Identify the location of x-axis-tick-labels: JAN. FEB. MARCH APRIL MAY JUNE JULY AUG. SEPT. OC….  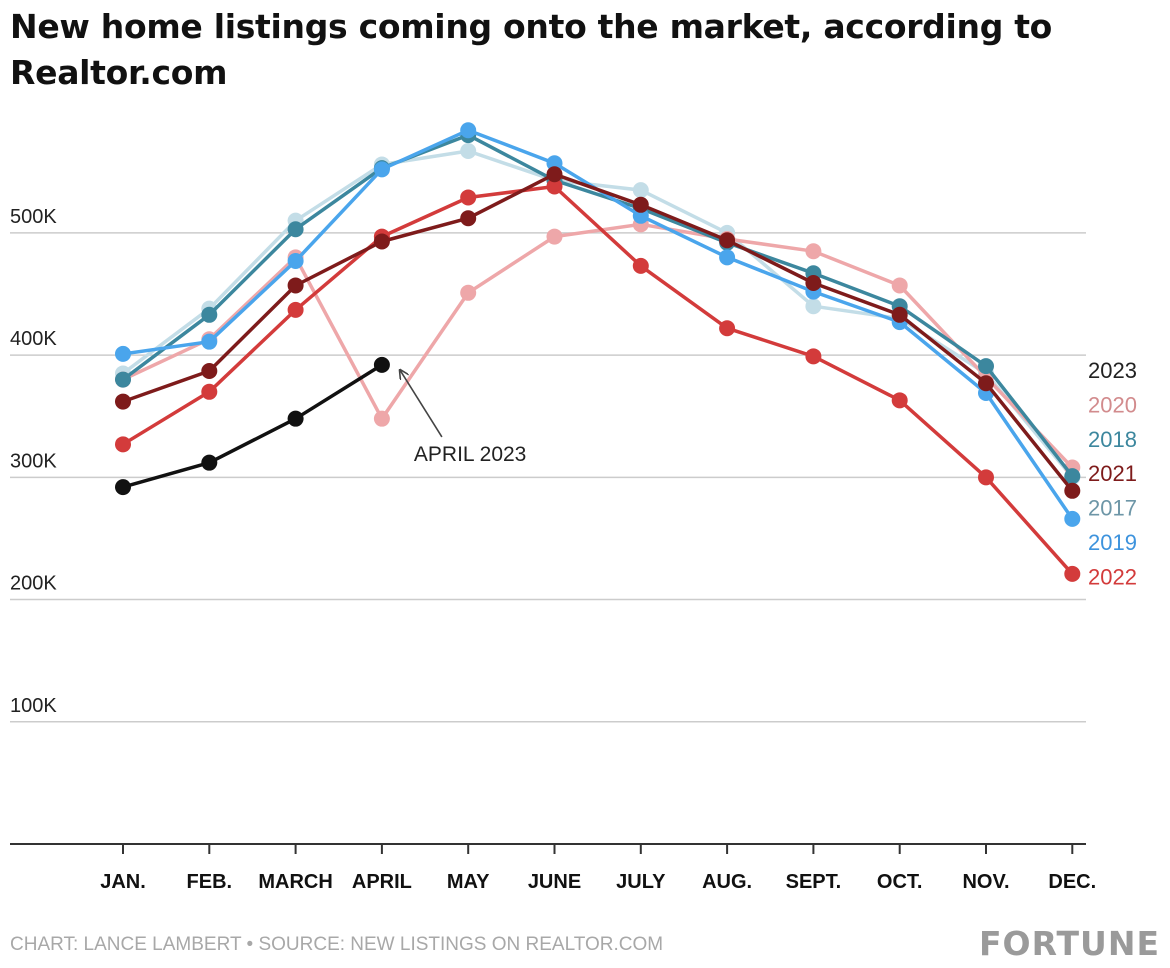
(598, 882).